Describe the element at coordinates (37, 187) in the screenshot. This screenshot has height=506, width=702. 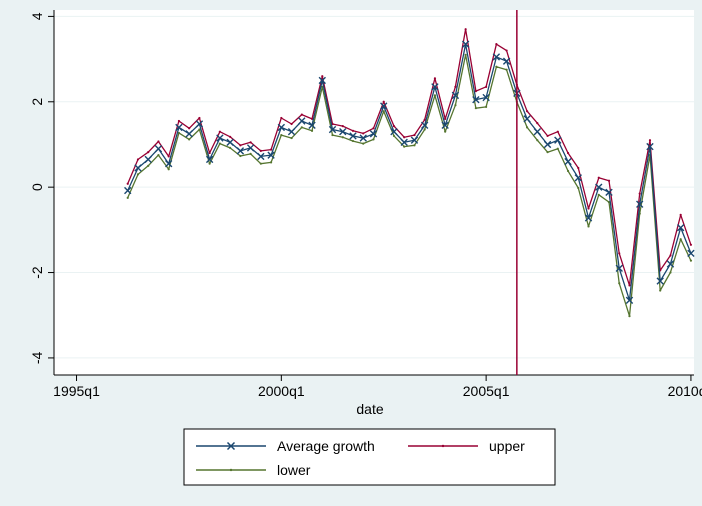
I see `y-tick-label: 0` at that location.